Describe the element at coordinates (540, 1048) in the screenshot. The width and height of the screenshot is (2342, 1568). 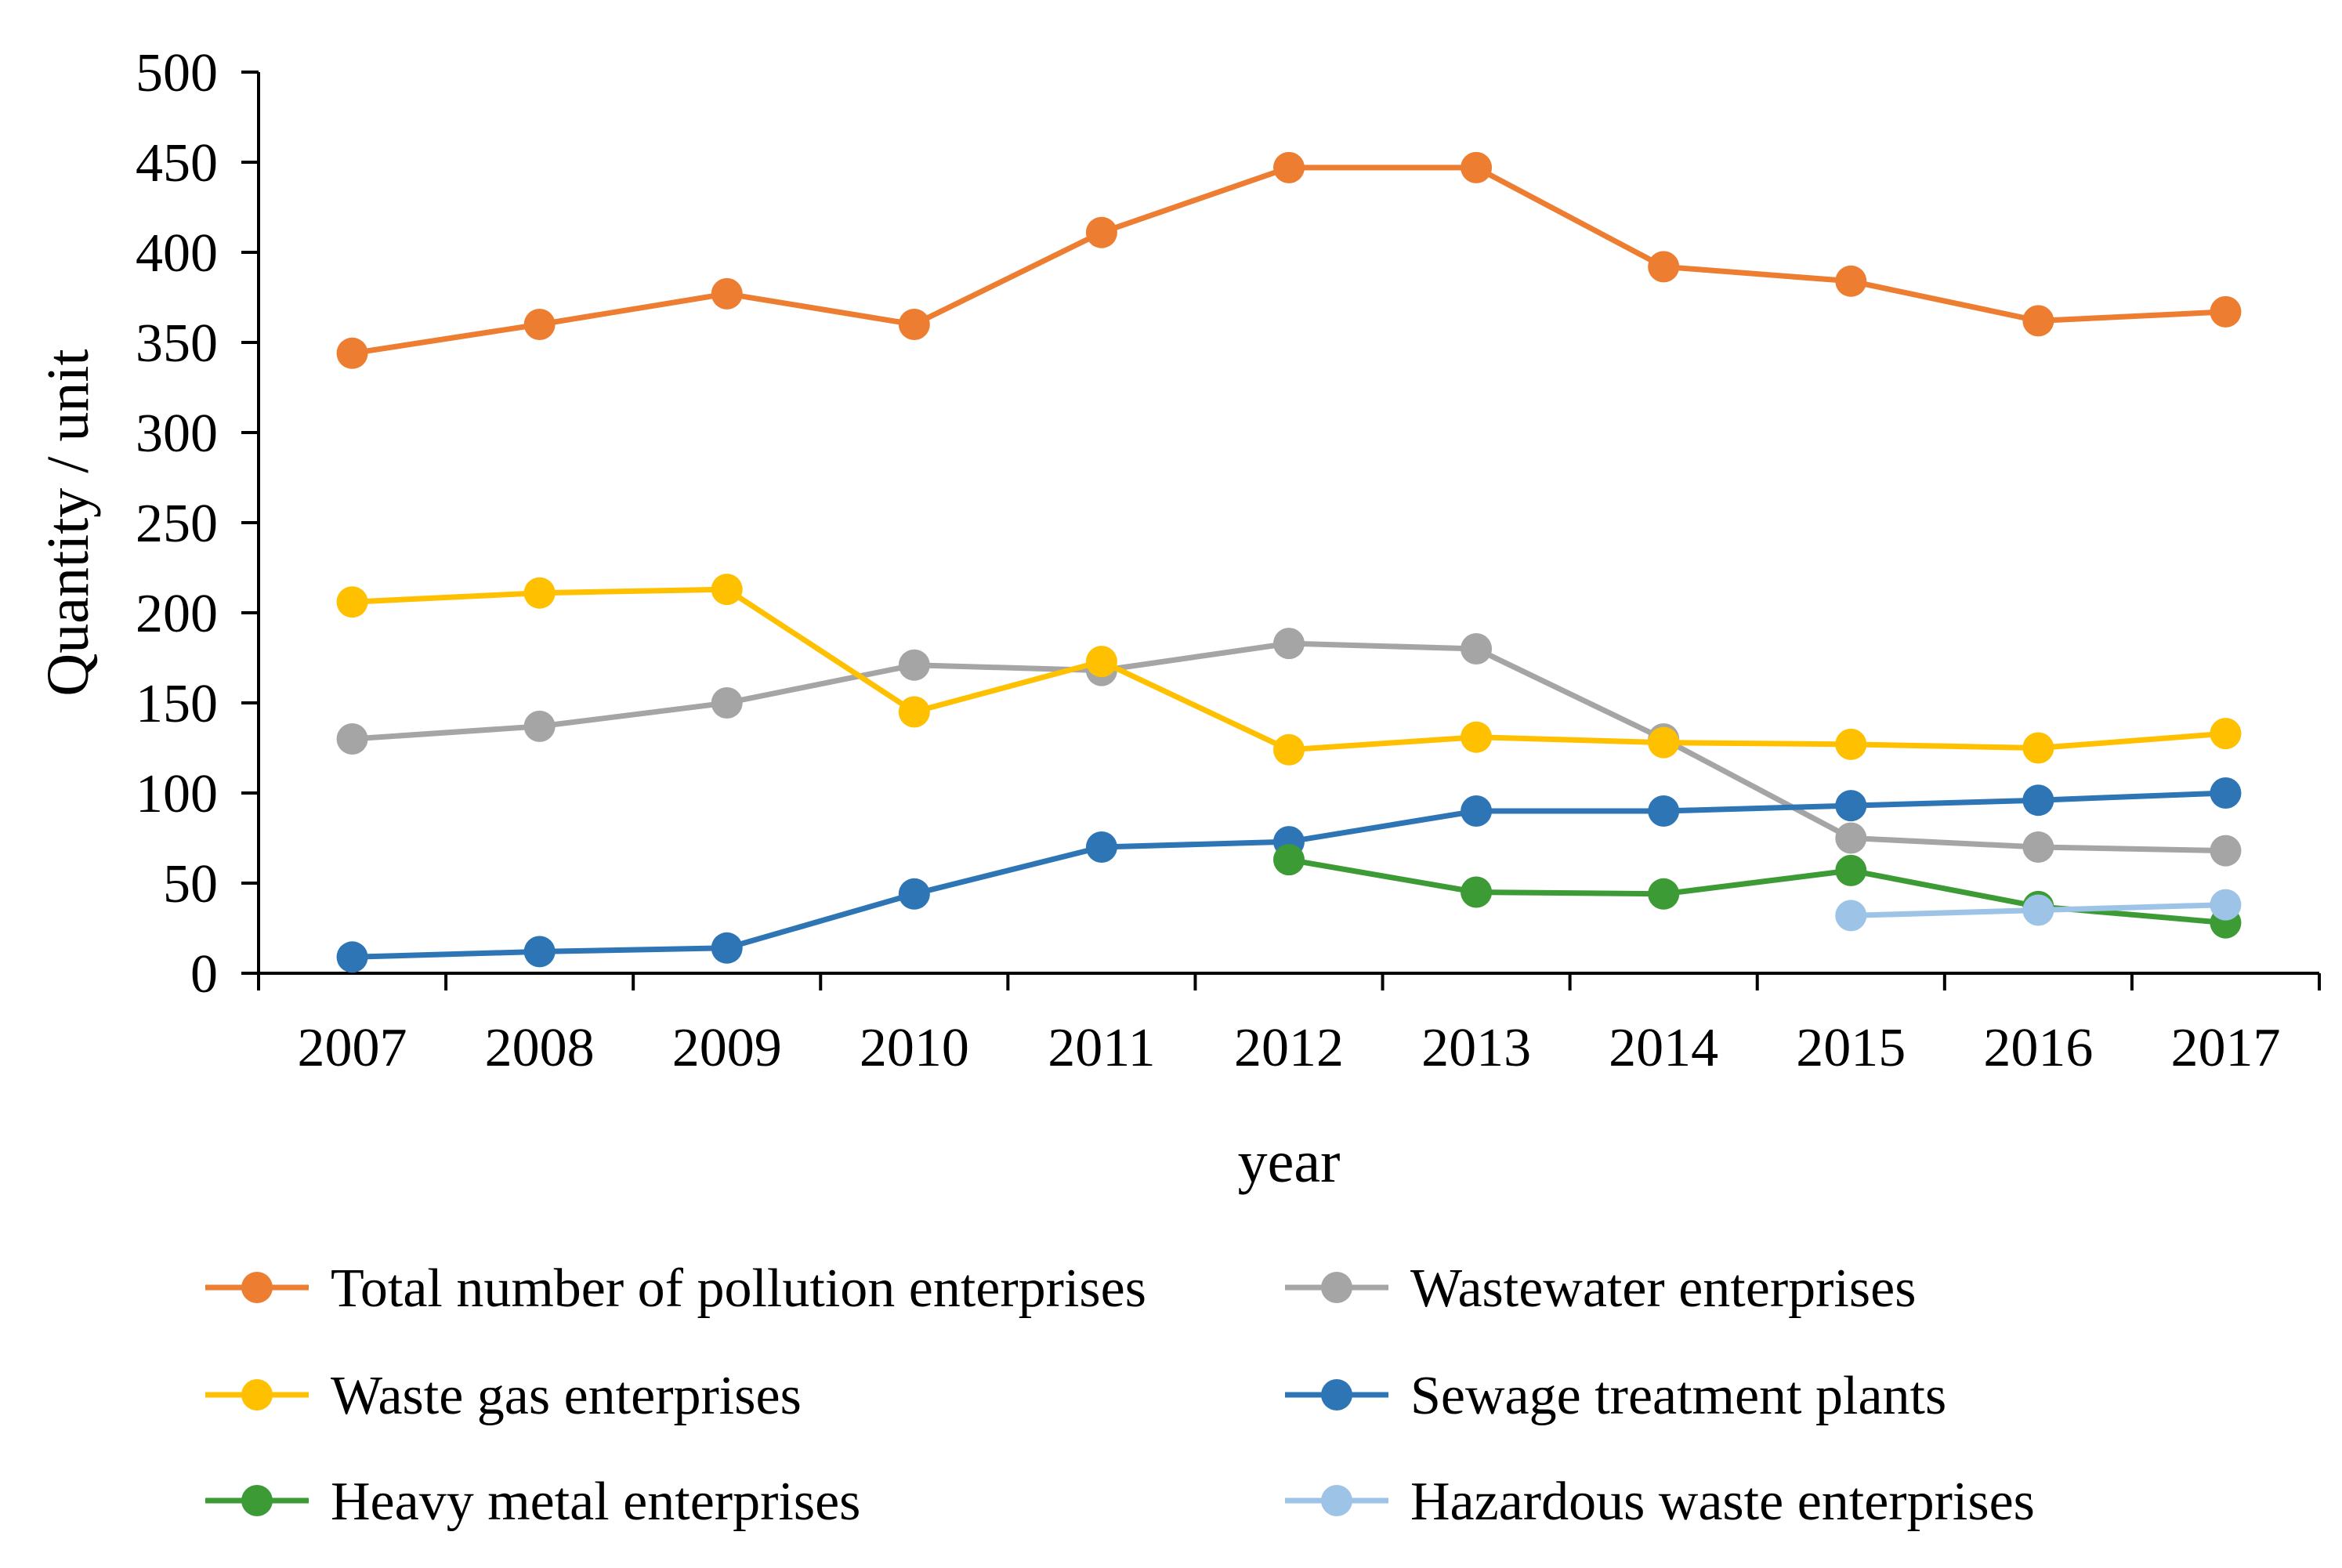
I see `x-tick-label: 2008` at that location.